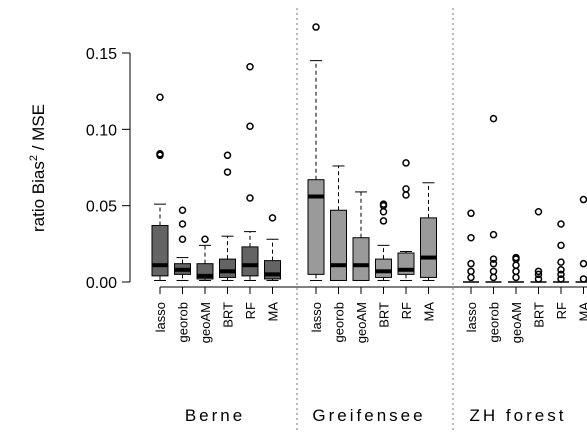 The width and height of the screenshot is (587, 435). Describe the element at coordinates (518, 415) in the screenshot. I see `group-label: ZH forest` at that location.